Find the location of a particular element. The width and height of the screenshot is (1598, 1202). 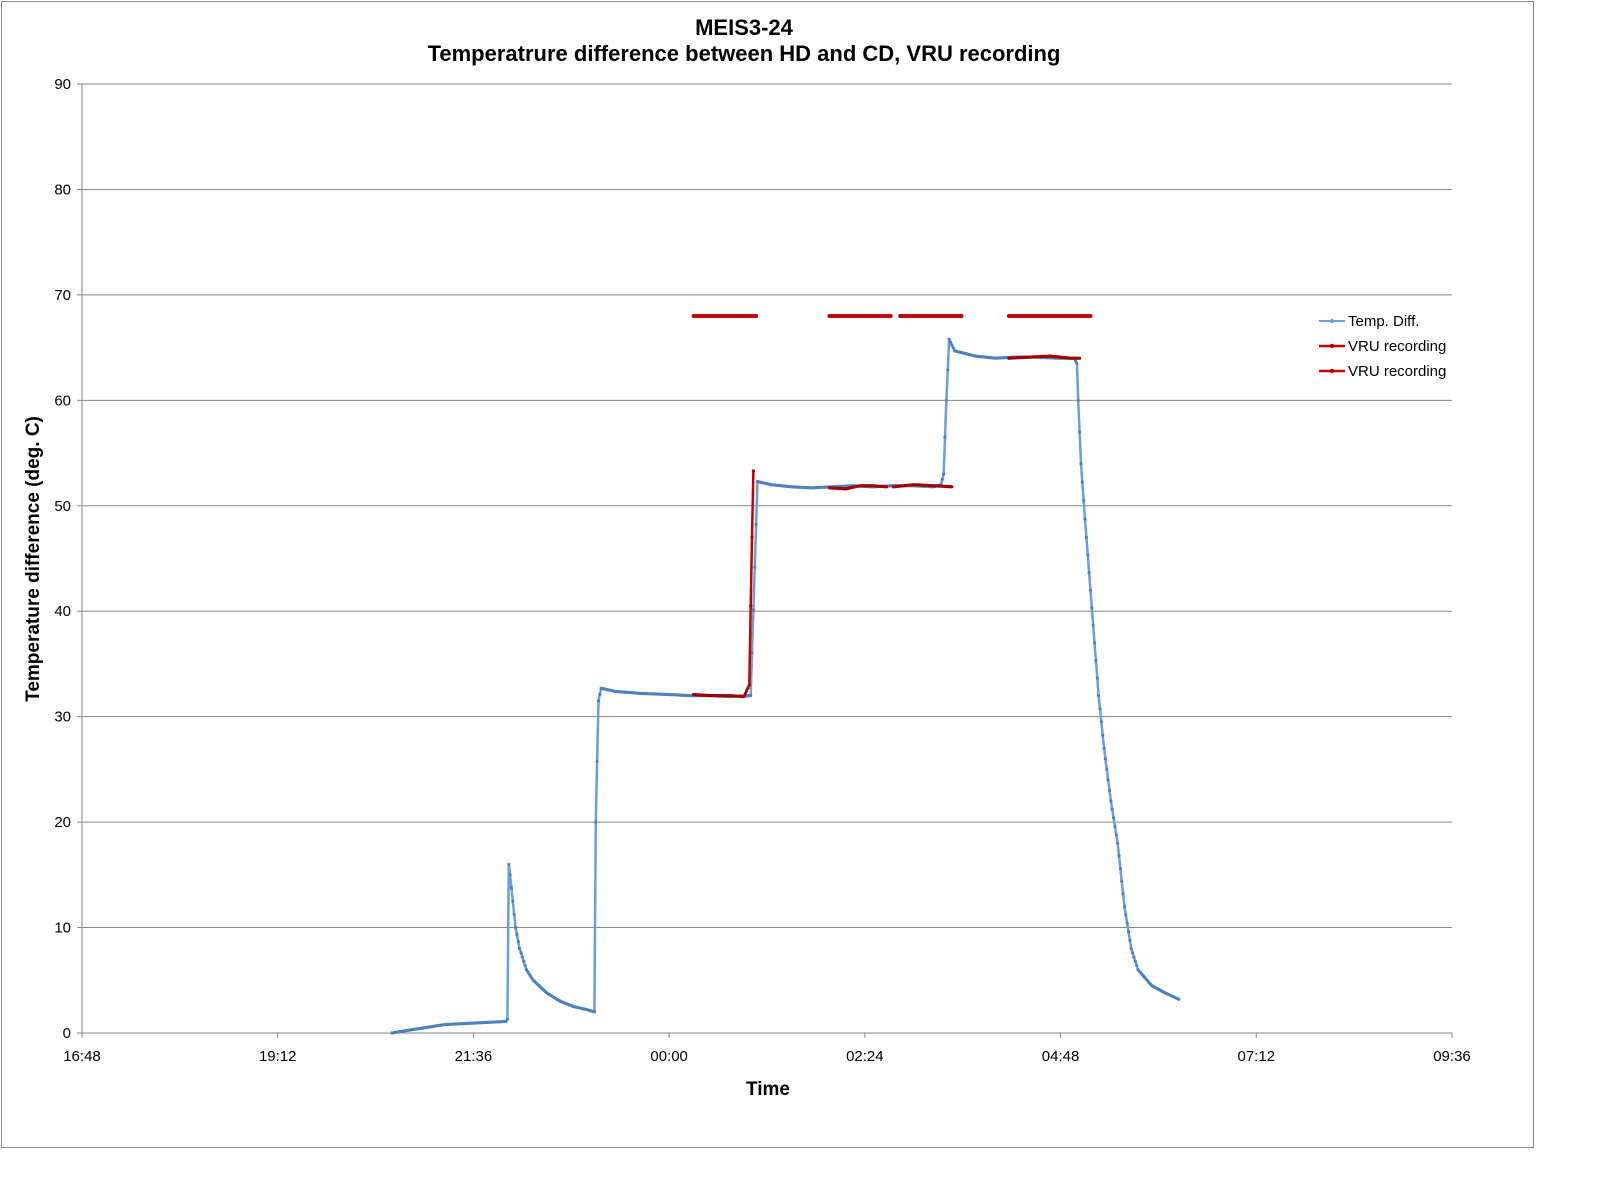

legend: Temp. Diff. VRU recording VRU recording is located at coordinates (1382, 346).